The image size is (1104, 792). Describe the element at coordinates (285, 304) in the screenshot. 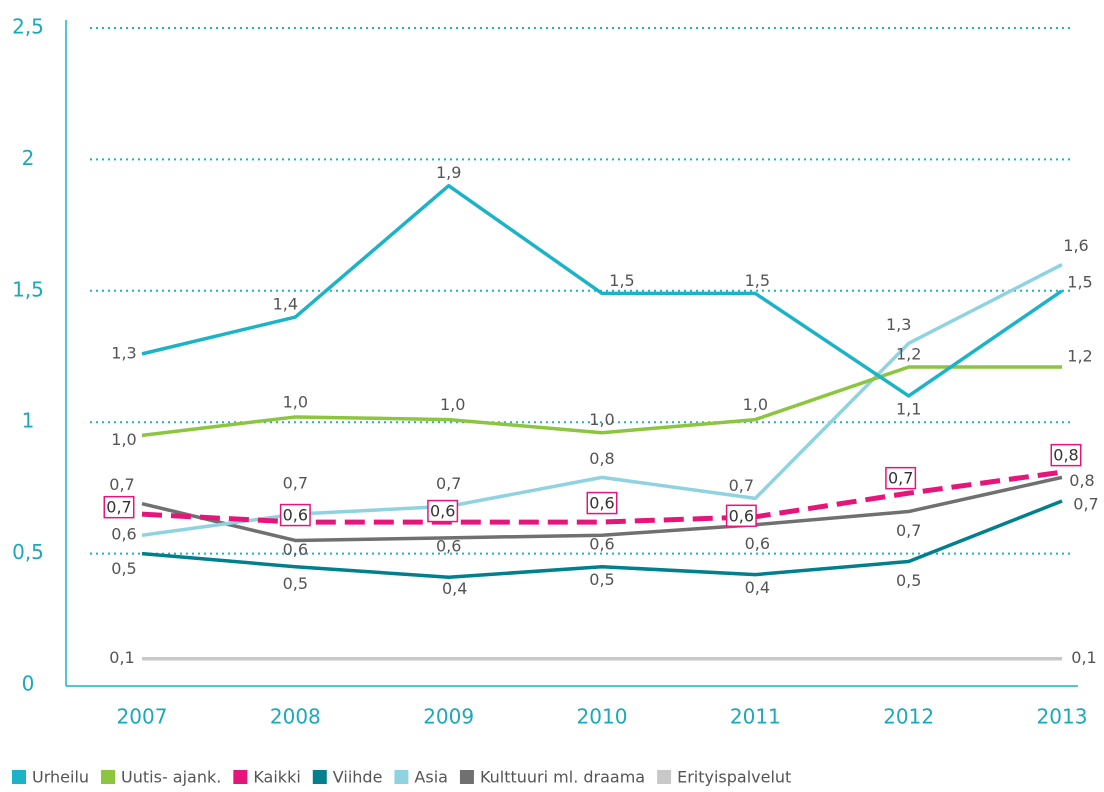

I see `data-label: 1,4` at that location.